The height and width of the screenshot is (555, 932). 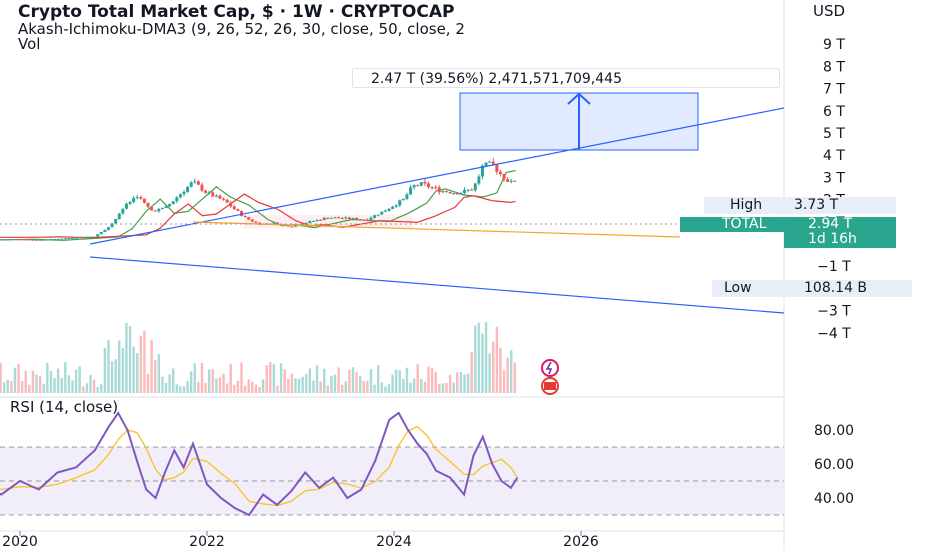 What do you see at coordinates (29, 44) in the screenshot?
I see `volume-legend: Vol` at bounding box center [29, 44].